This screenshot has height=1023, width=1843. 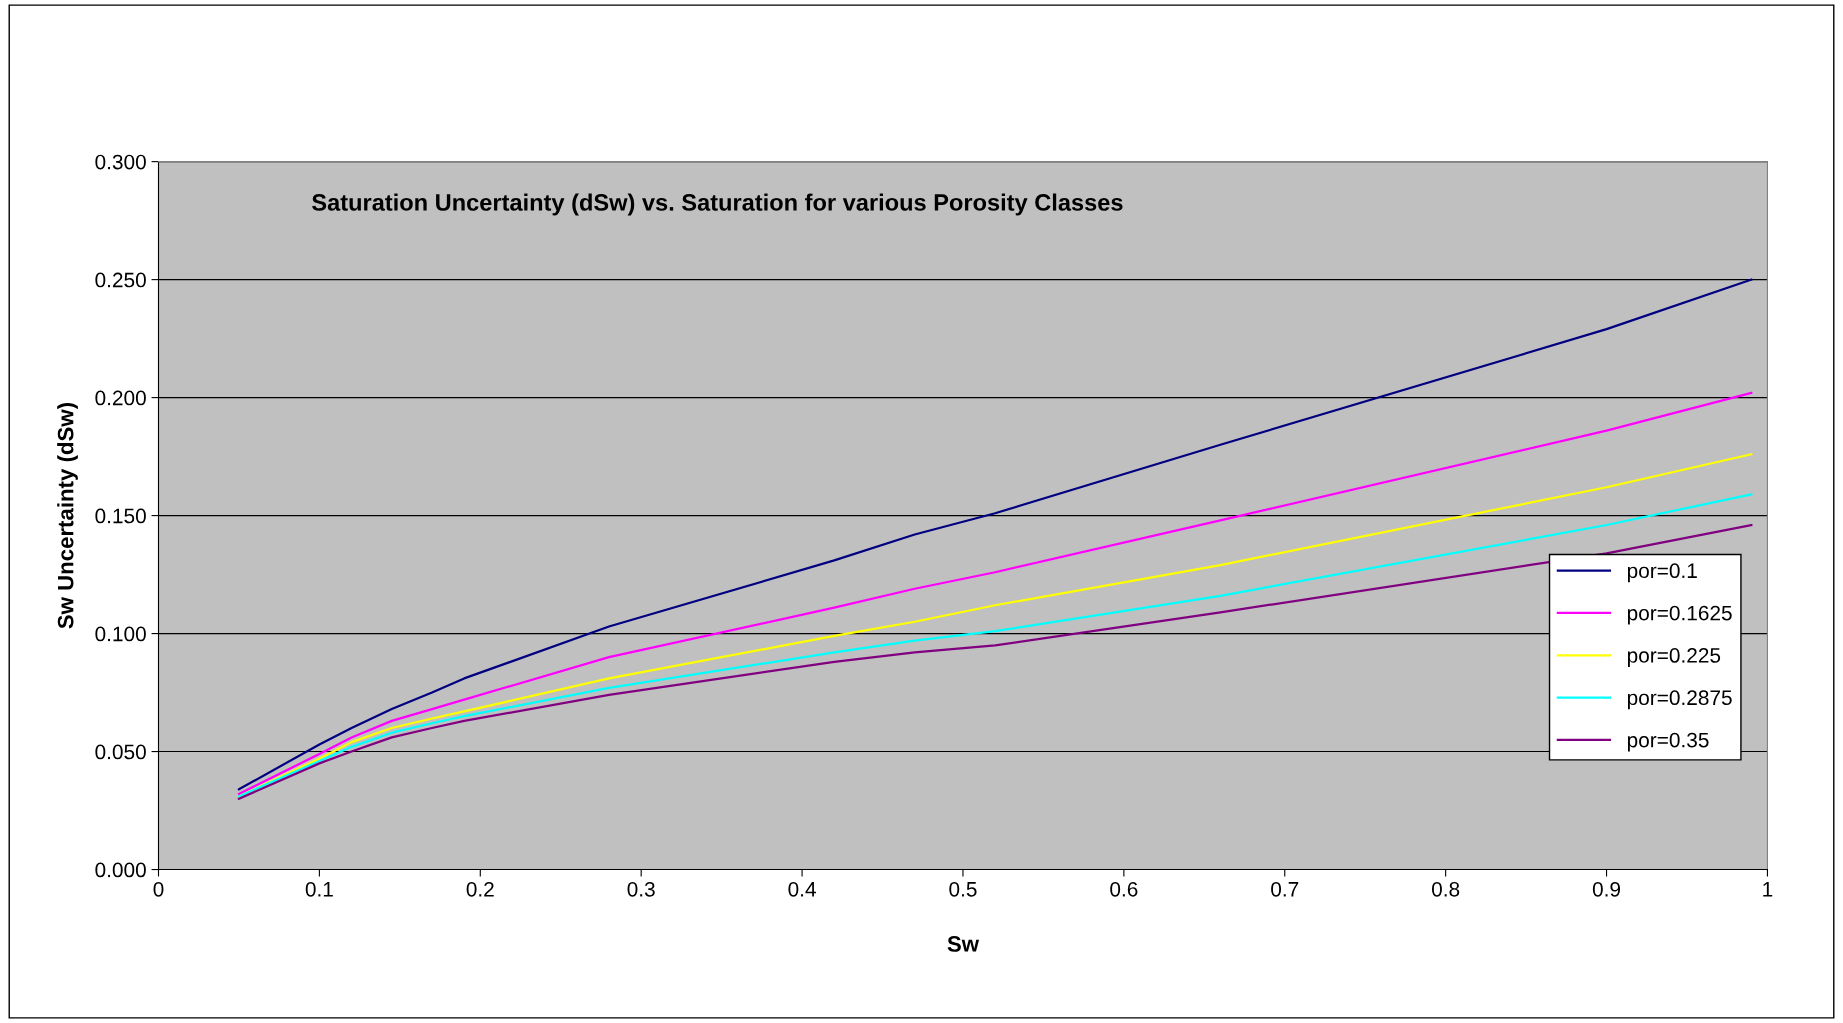 I want to click on legend-label: por=0.225, so click(x=1674, y=657).